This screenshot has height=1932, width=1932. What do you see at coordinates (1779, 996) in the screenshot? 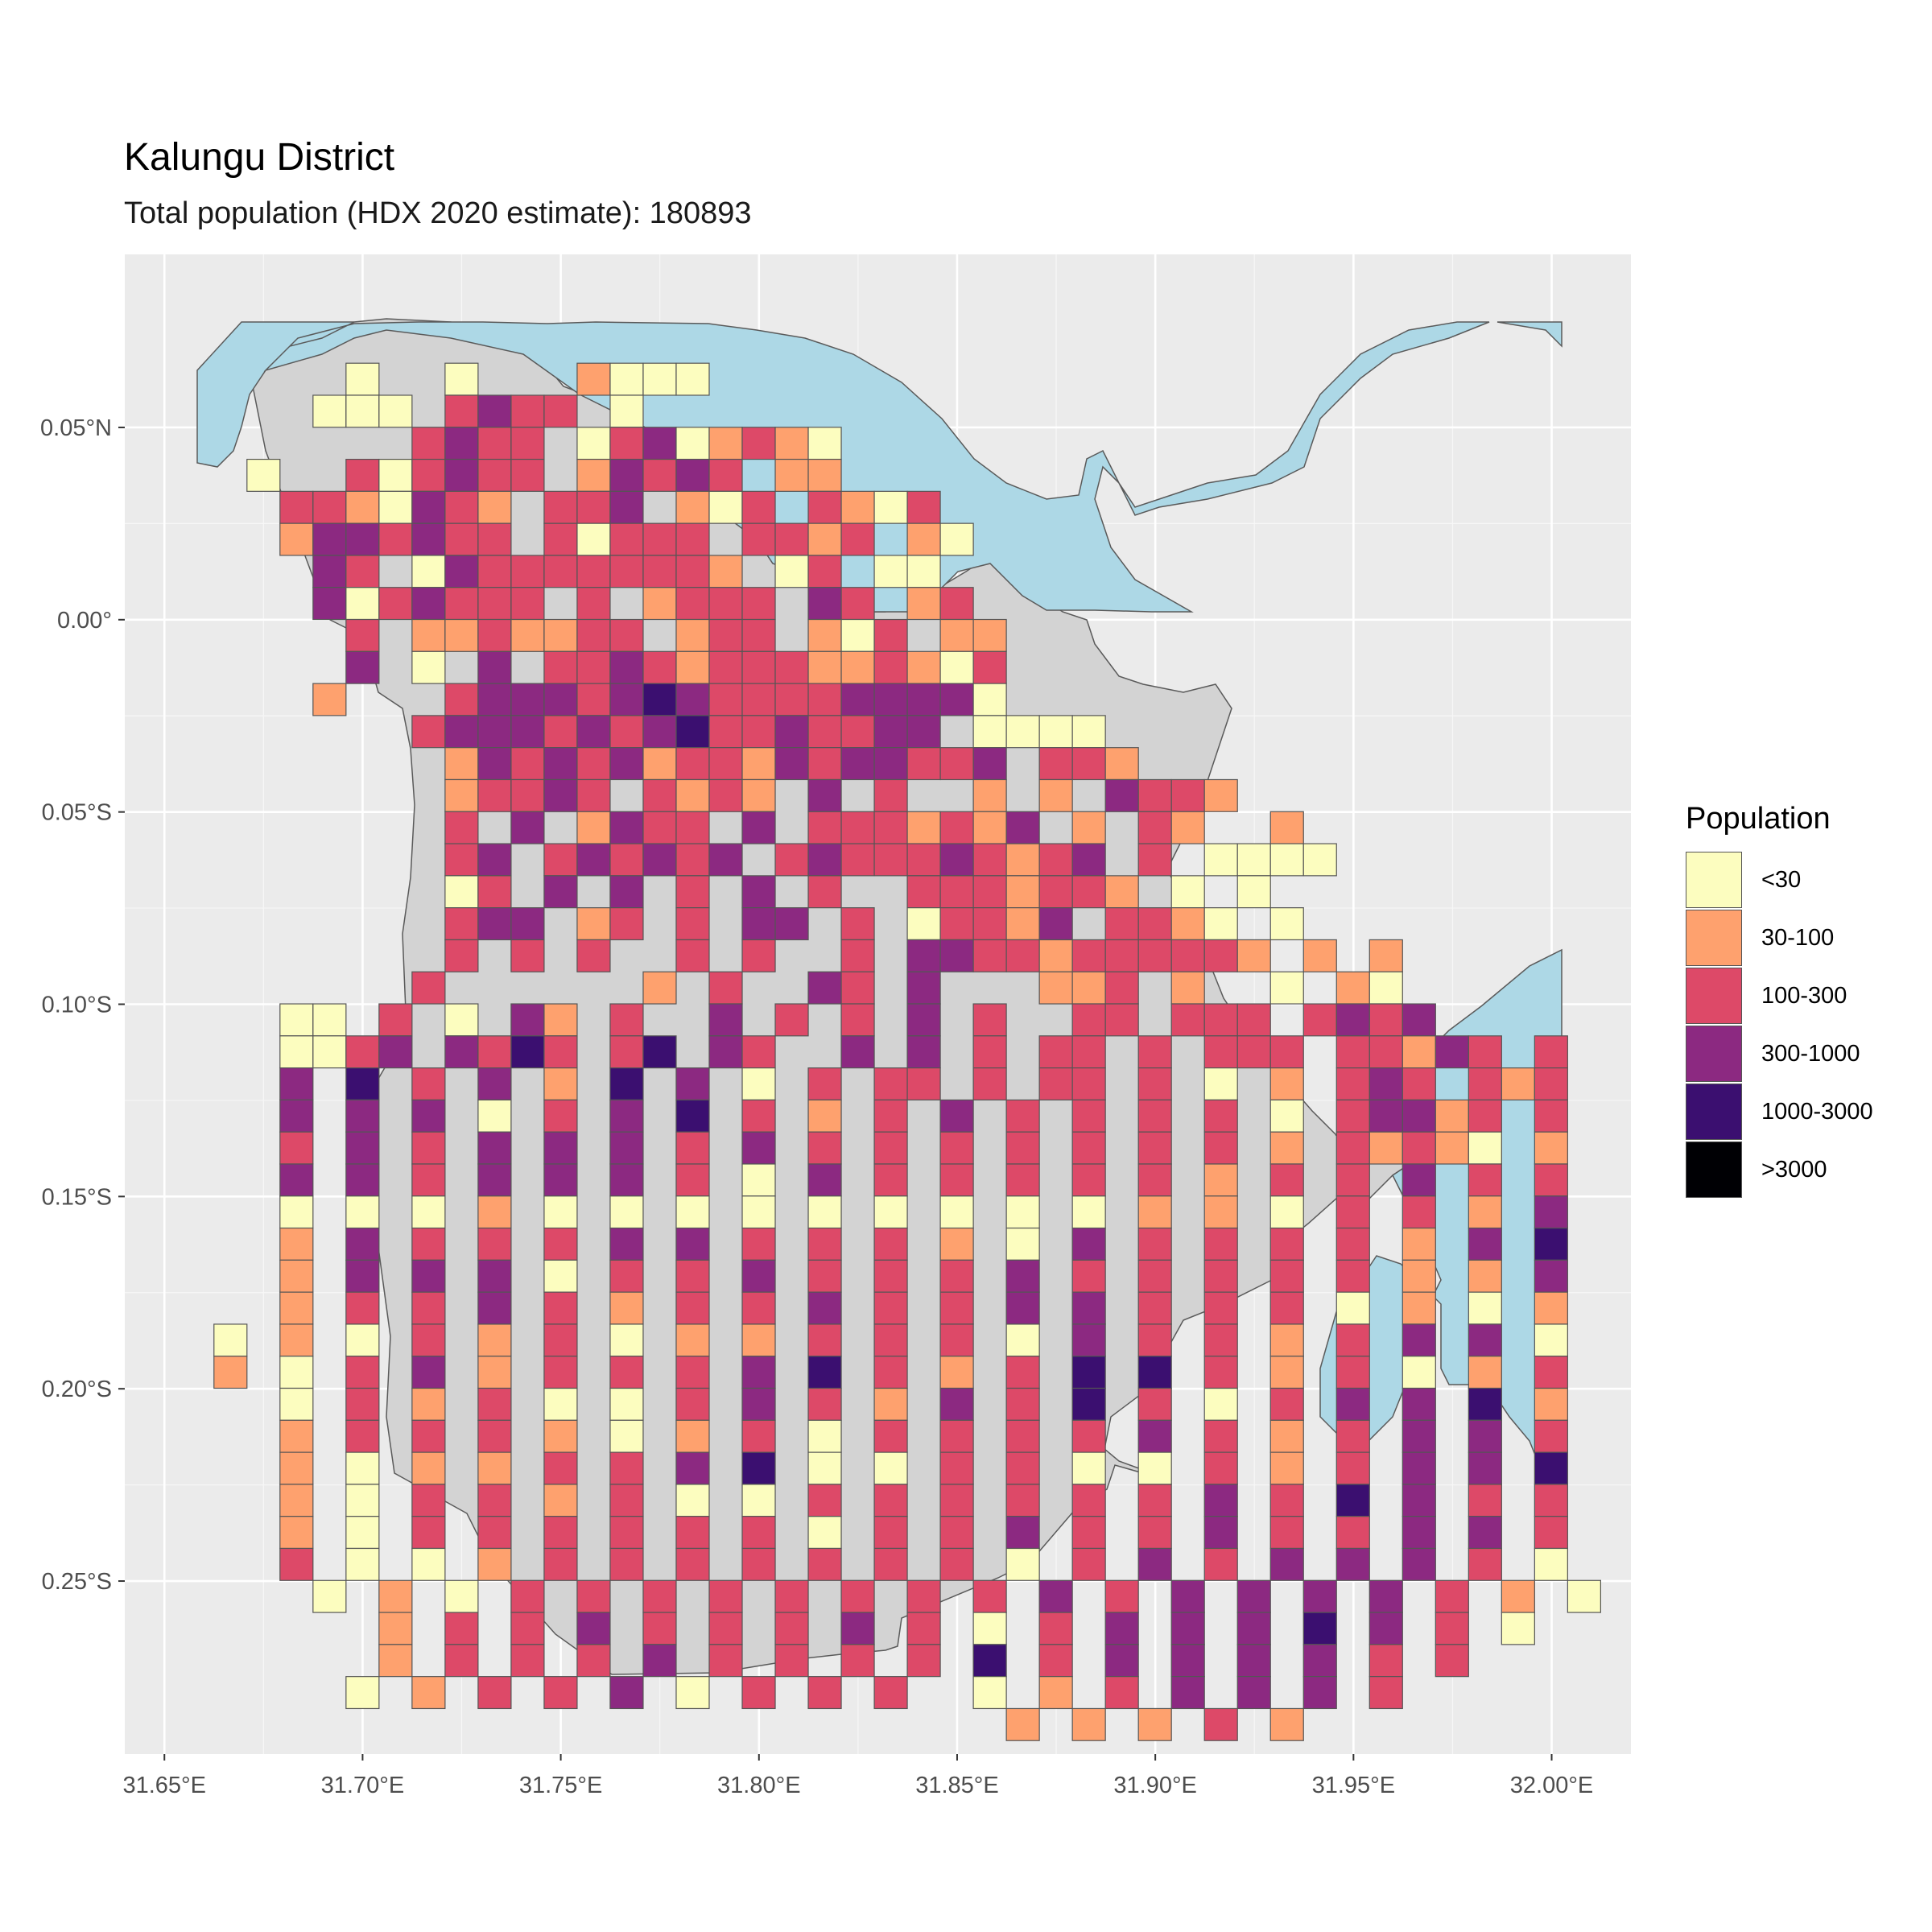
I see `legend-item: 100-300` at bounding box center [1779, 996].